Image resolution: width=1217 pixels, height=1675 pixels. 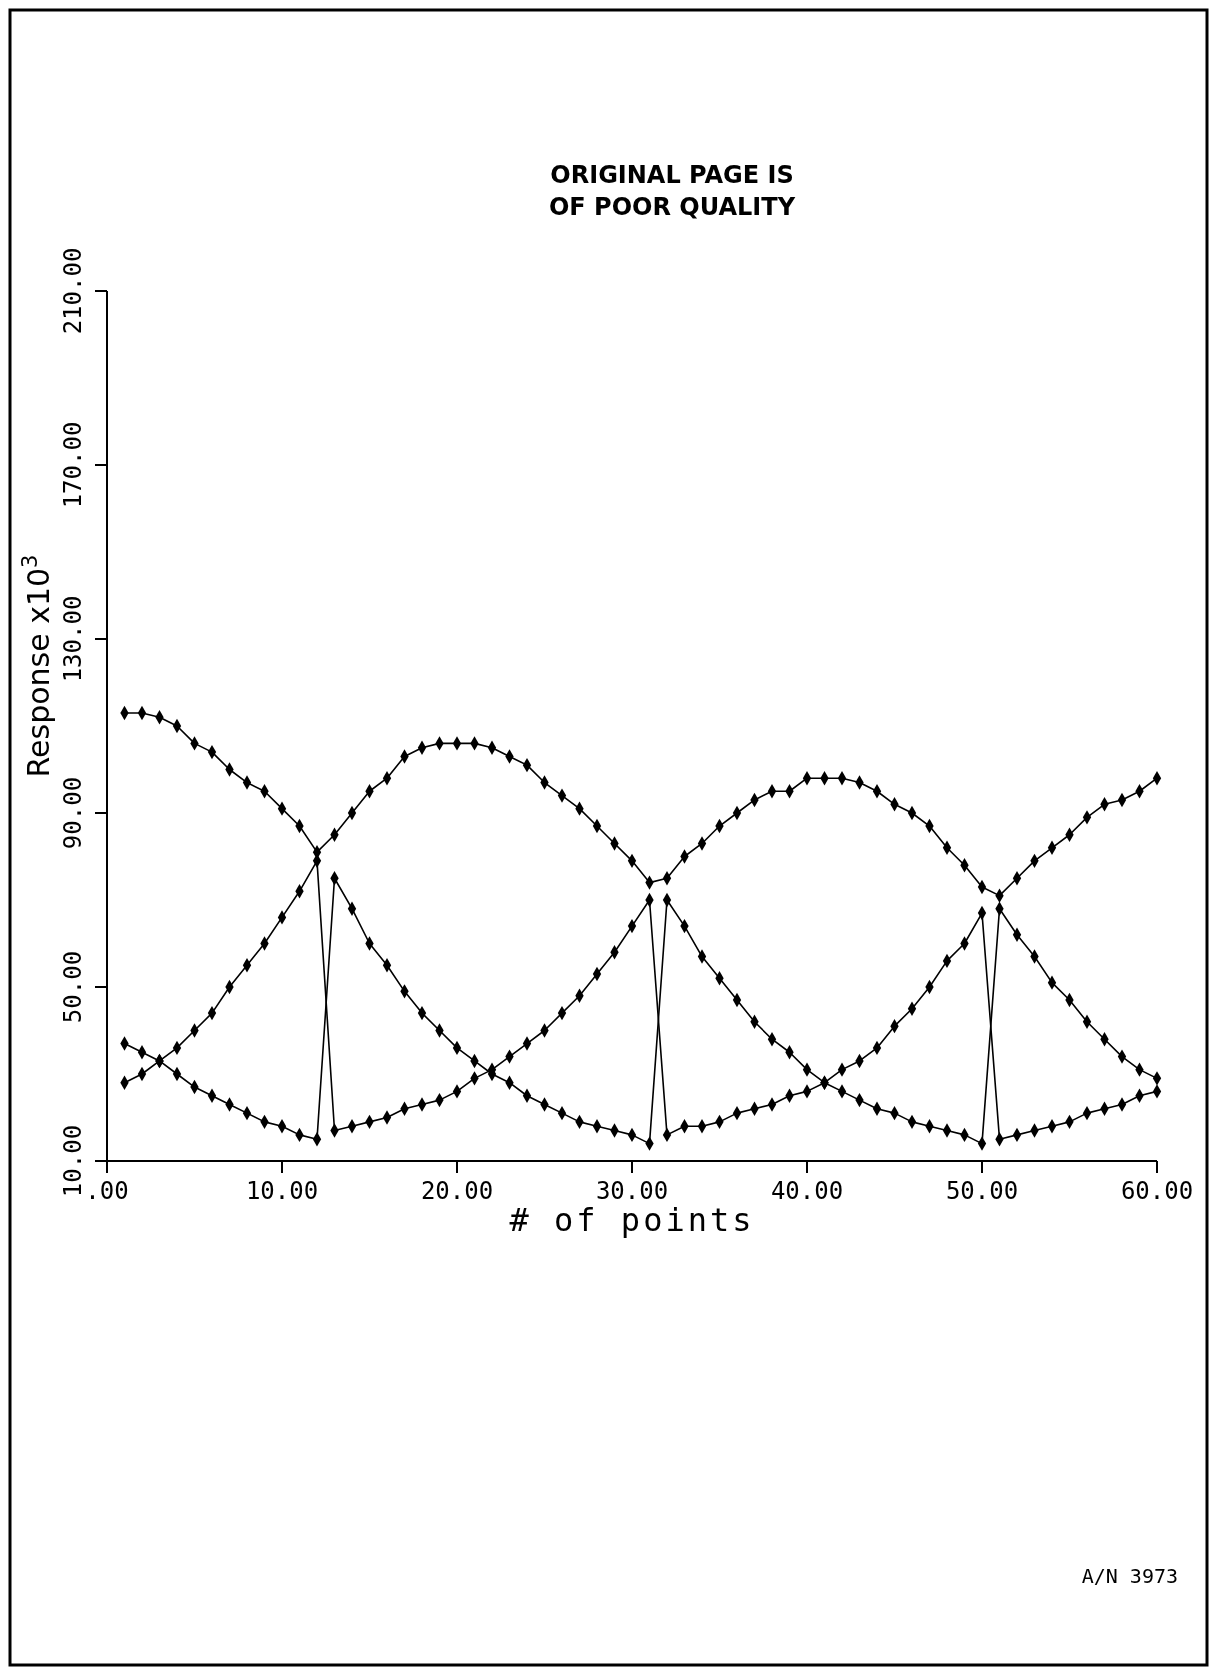 I want to click on x-tick-label: 20.00, so click(x=457, y=1191).